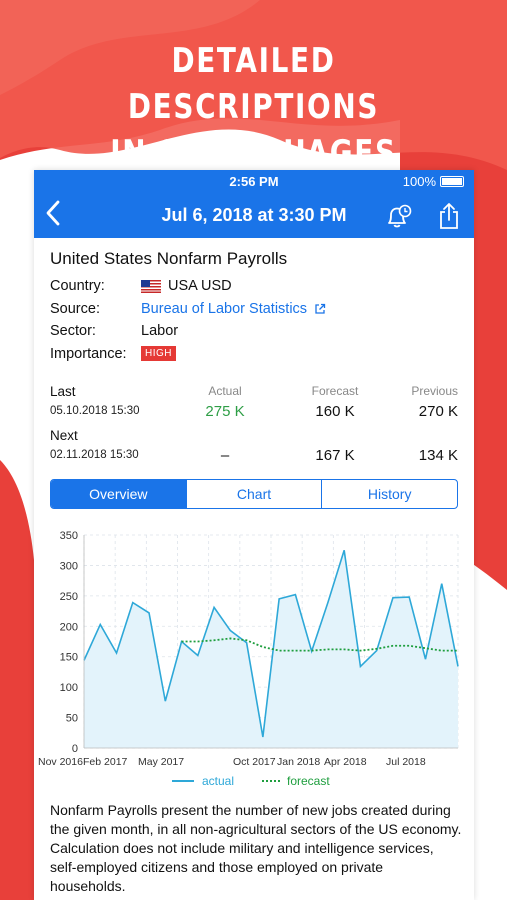  I want to click on status-bar: 2:56 PM 100%, so click(254, 181).